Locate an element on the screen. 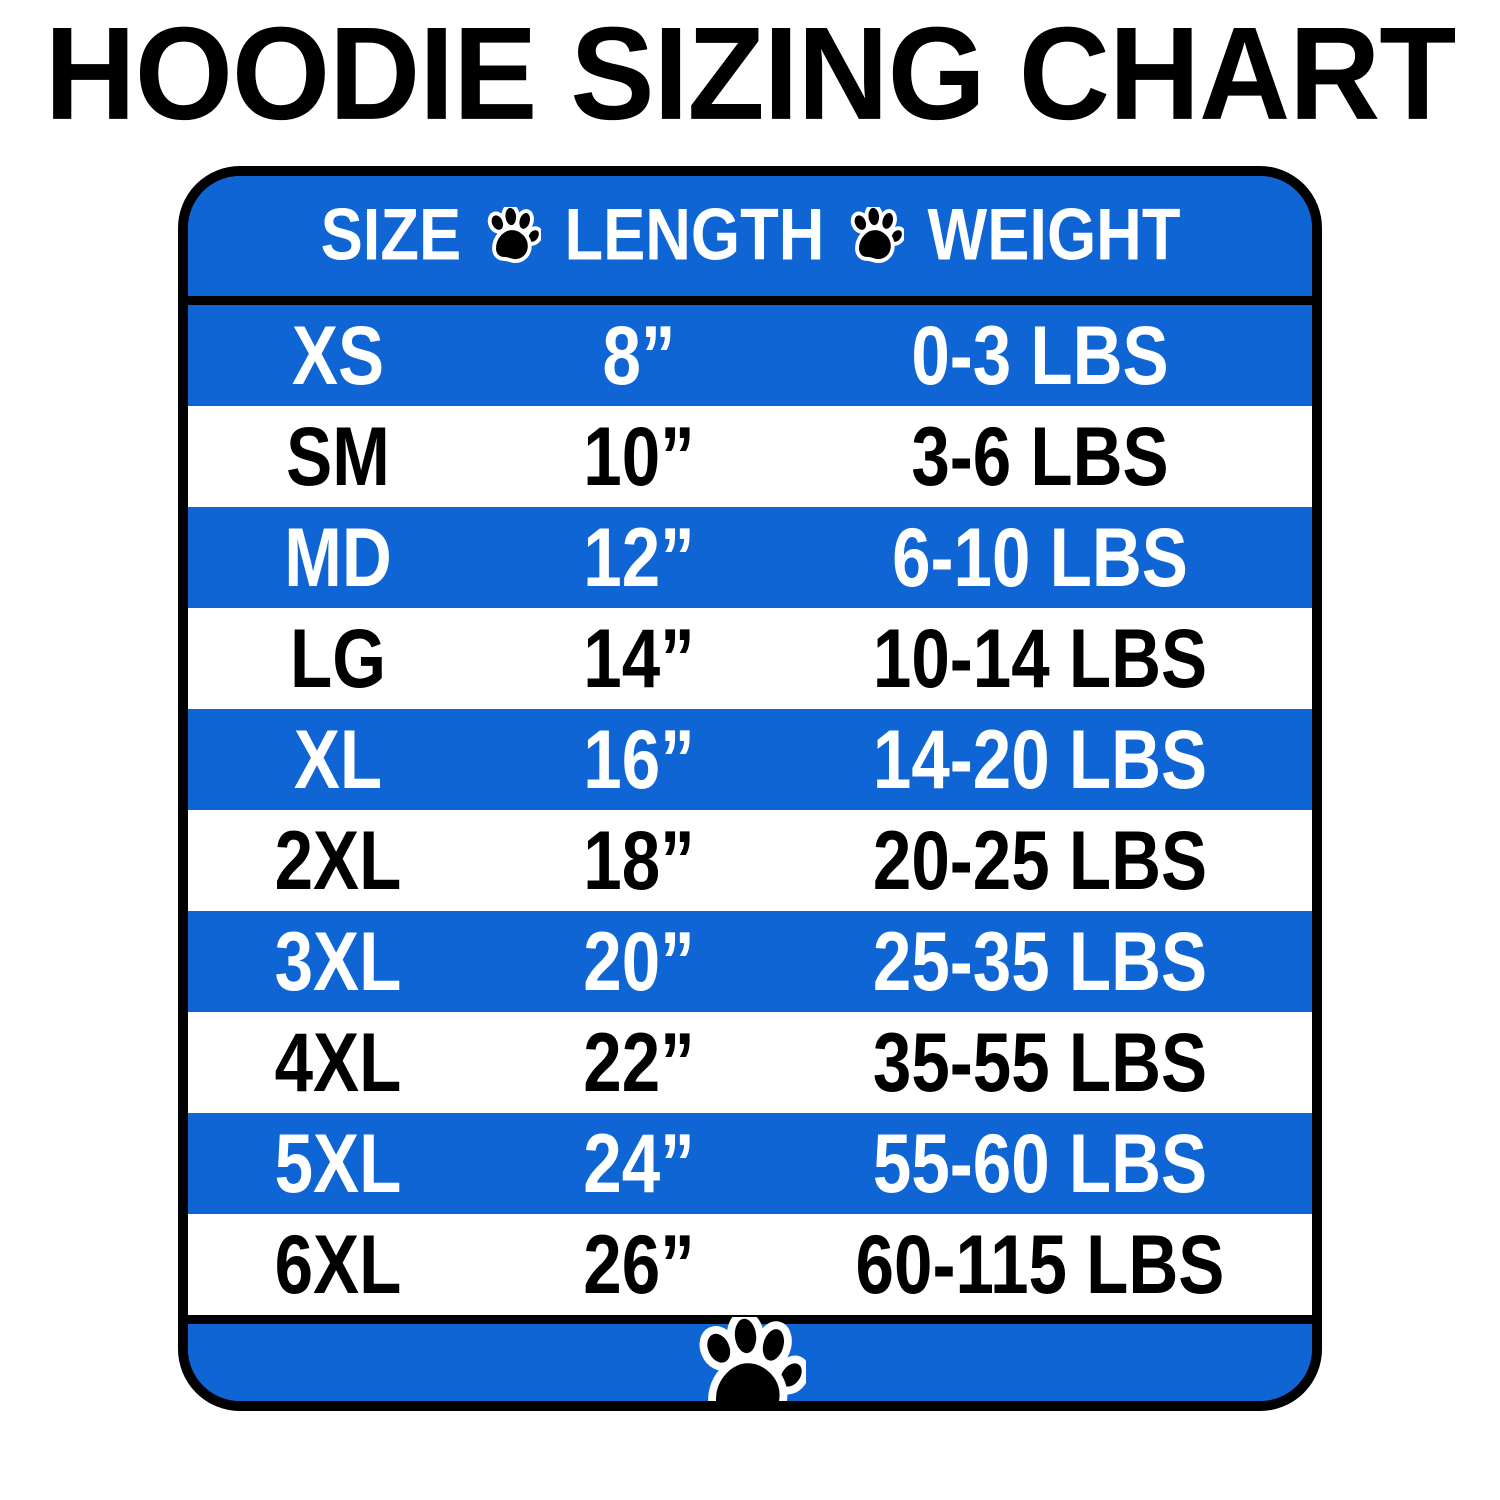 Image resolution: width=1500 pixels, height=1500 pixels. length-cell: 14” is located at coordinates (639, 658).